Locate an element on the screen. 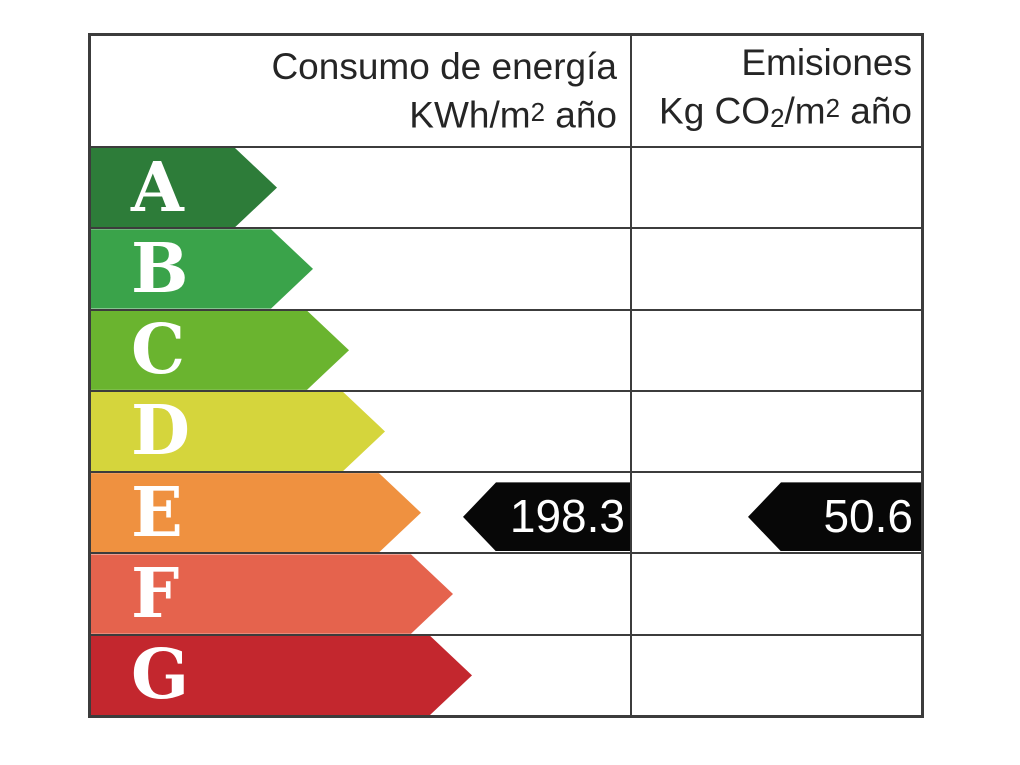 The height and width of the screenshot is (765, 1020). band-d-emisiones-cell is located at coordinates (775, 431).